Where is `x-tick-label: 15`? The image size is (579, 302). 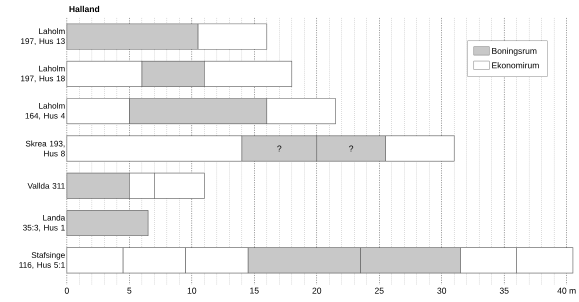 x-tick-label: 15 is located at coordinates (254, 291).